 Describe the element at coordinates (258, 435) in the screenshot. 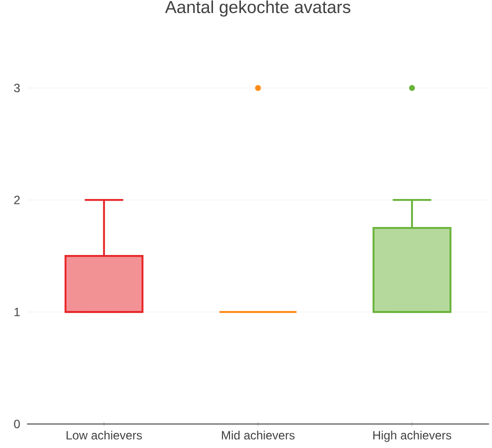

I see `x-tick-label: Mid achievers` at that location.